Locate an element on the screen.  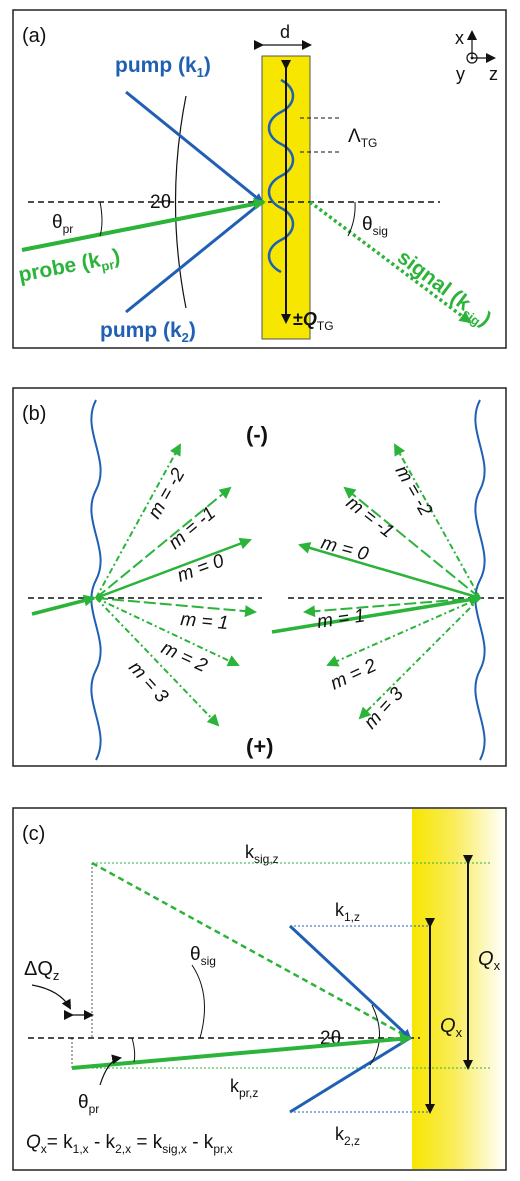
k-2z-label: k2,z is located at coordinates (347, 1136).